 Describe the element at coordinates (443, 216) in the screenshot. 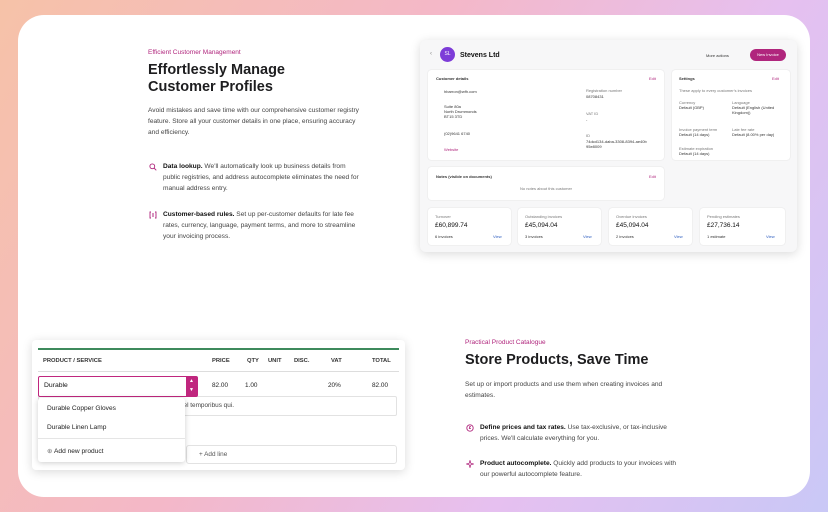

I see `stat-label: Turnover` at that location.